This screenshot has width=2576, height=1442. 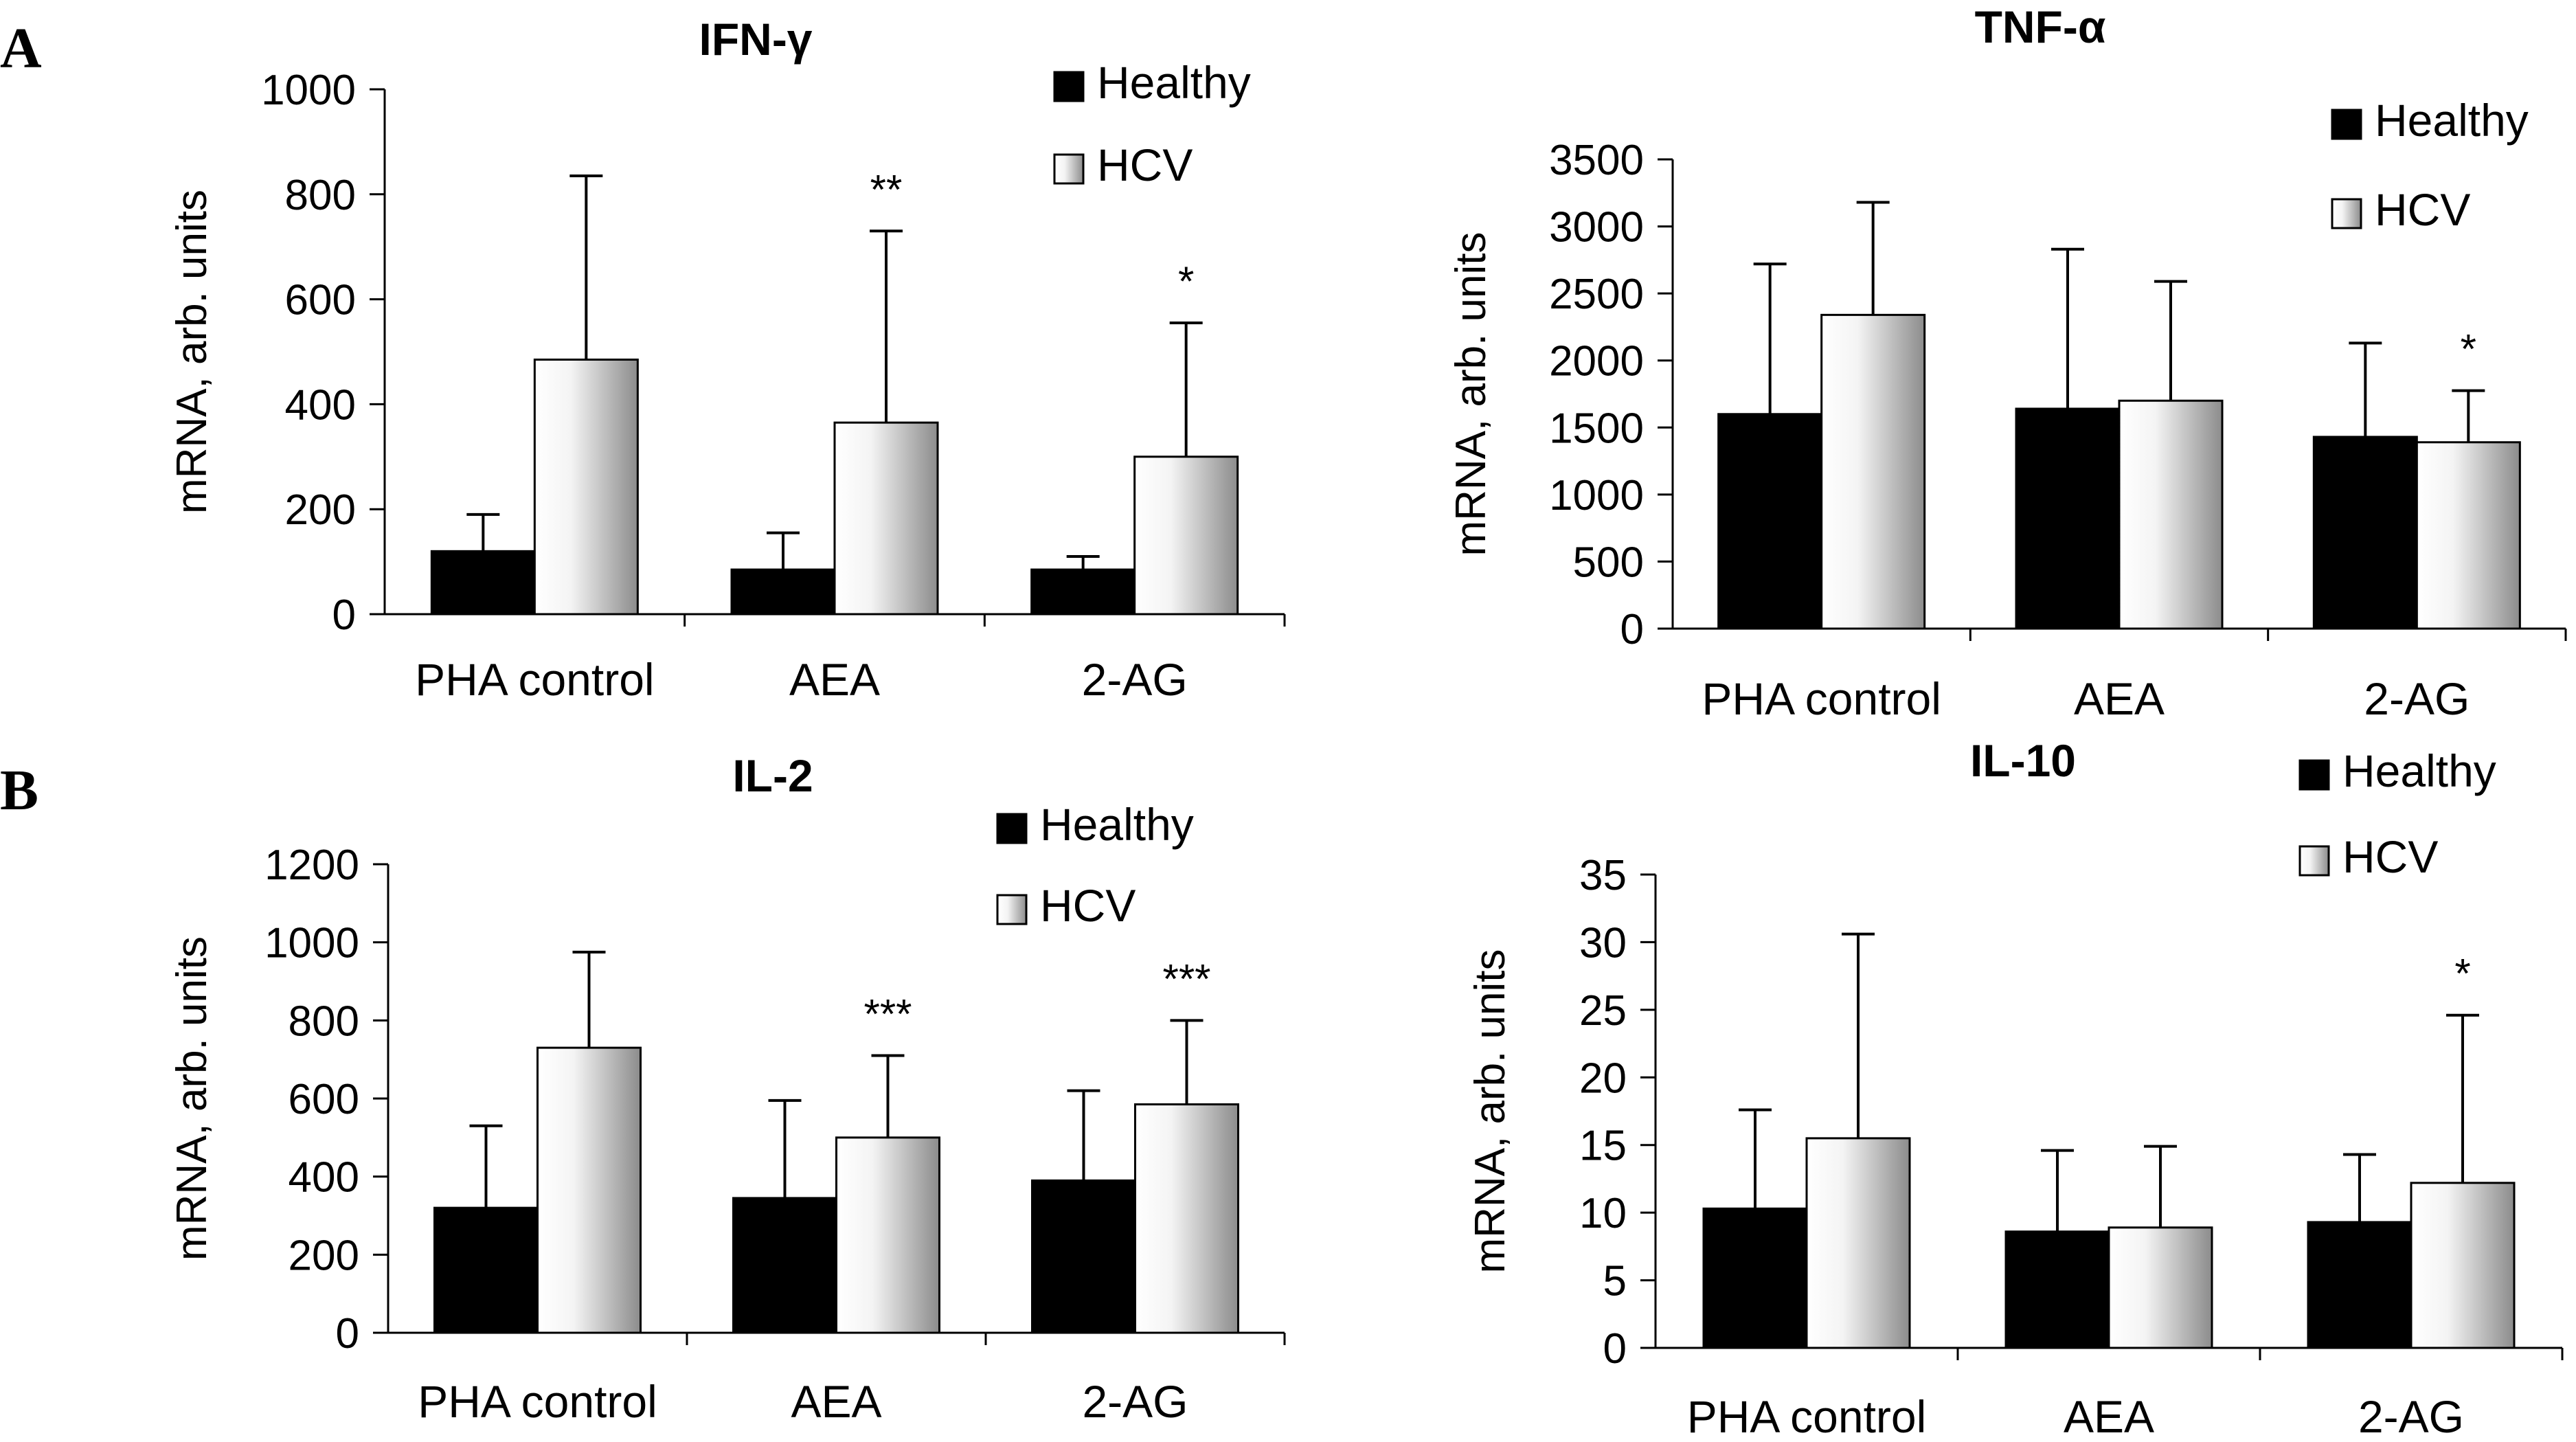 What do you see at coordinates (1596, 429) in the screenshot?
I see `y-tick-label: 1500` at bounding box center [1596, 429].